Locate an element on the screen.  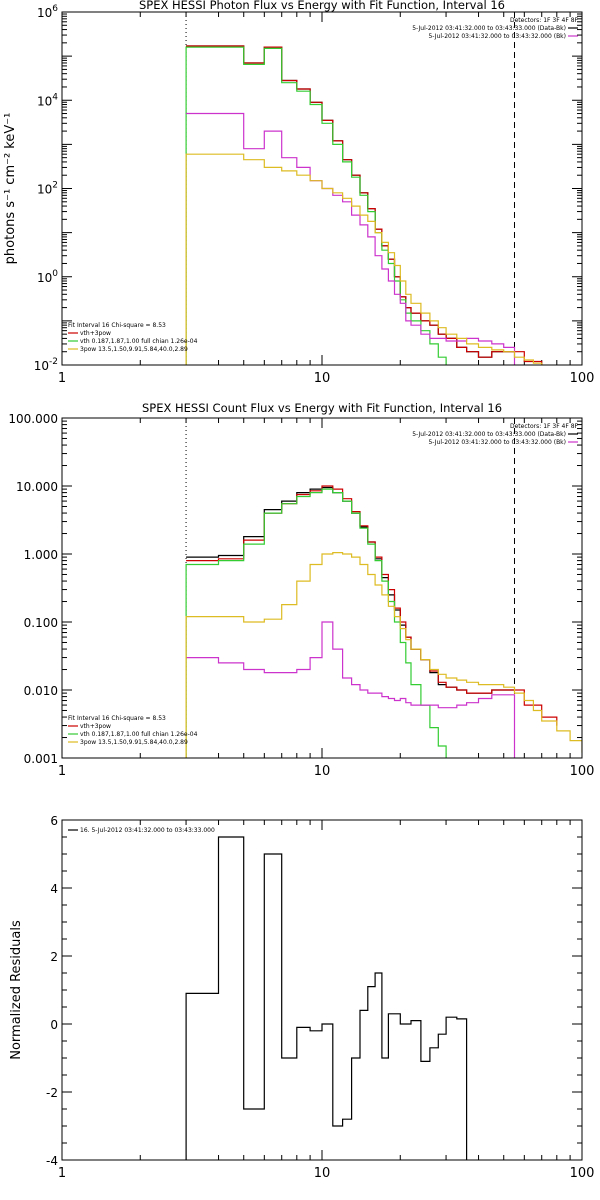
y-tick-label: 10⁰ is located at coordinates (47, 277).